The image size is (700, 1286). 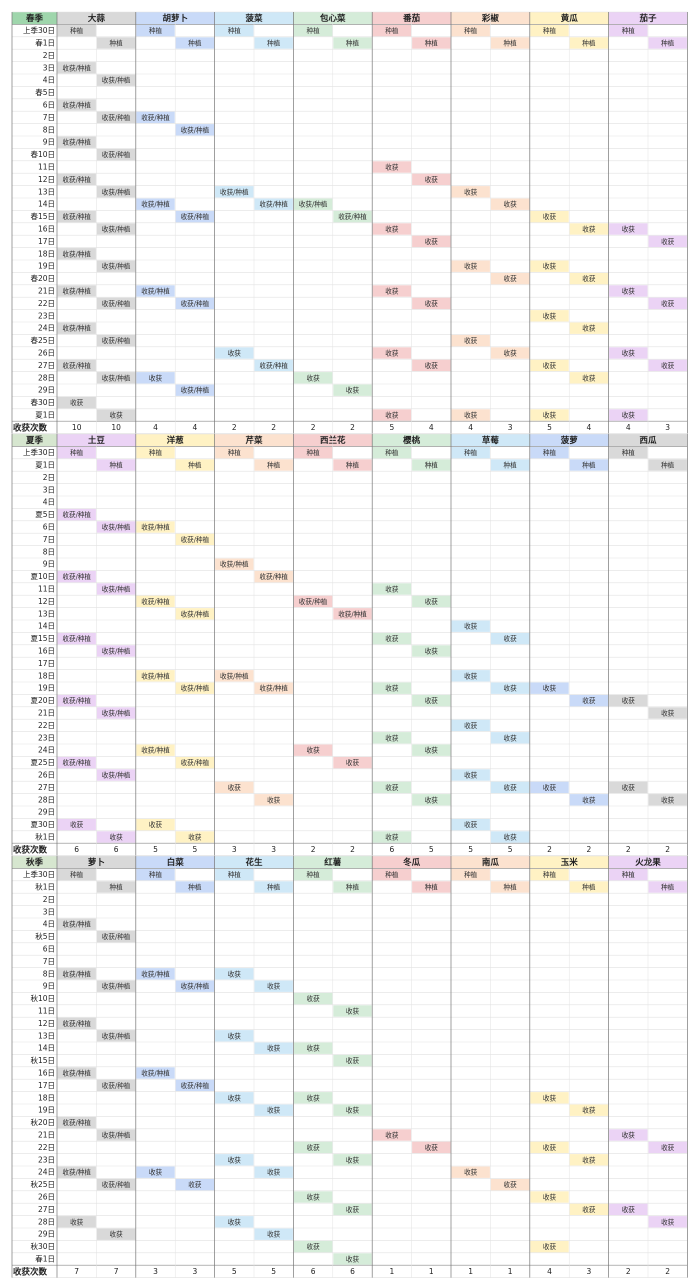 What do you see at coordinates (46, 775) in the screenshot?
I see `day-label: 26日` at bounding box center [46, 775].